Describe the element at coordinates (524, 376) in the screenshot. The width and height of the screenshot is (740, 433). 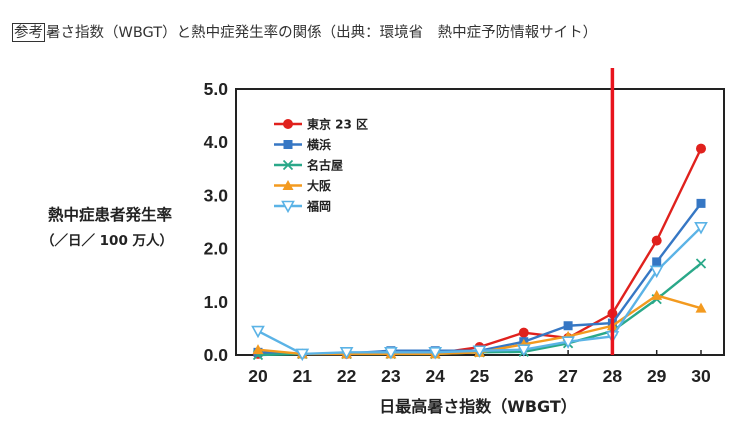
I see `x-tick-label: 26` at that location.